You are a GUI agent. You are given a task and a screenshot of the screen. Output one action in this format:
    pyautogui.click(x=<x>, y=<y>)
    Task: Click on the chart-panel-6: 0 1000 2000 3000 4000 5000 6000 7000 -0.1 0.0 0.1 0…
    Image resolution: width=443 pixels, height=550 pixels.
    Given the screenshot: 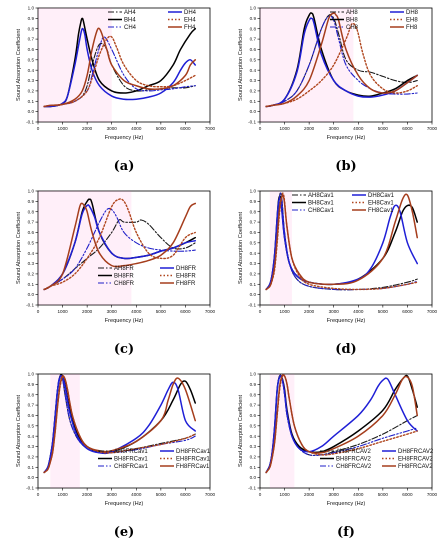 What is the action you would take?
    pyautogui.click(x=338, y=456)
    